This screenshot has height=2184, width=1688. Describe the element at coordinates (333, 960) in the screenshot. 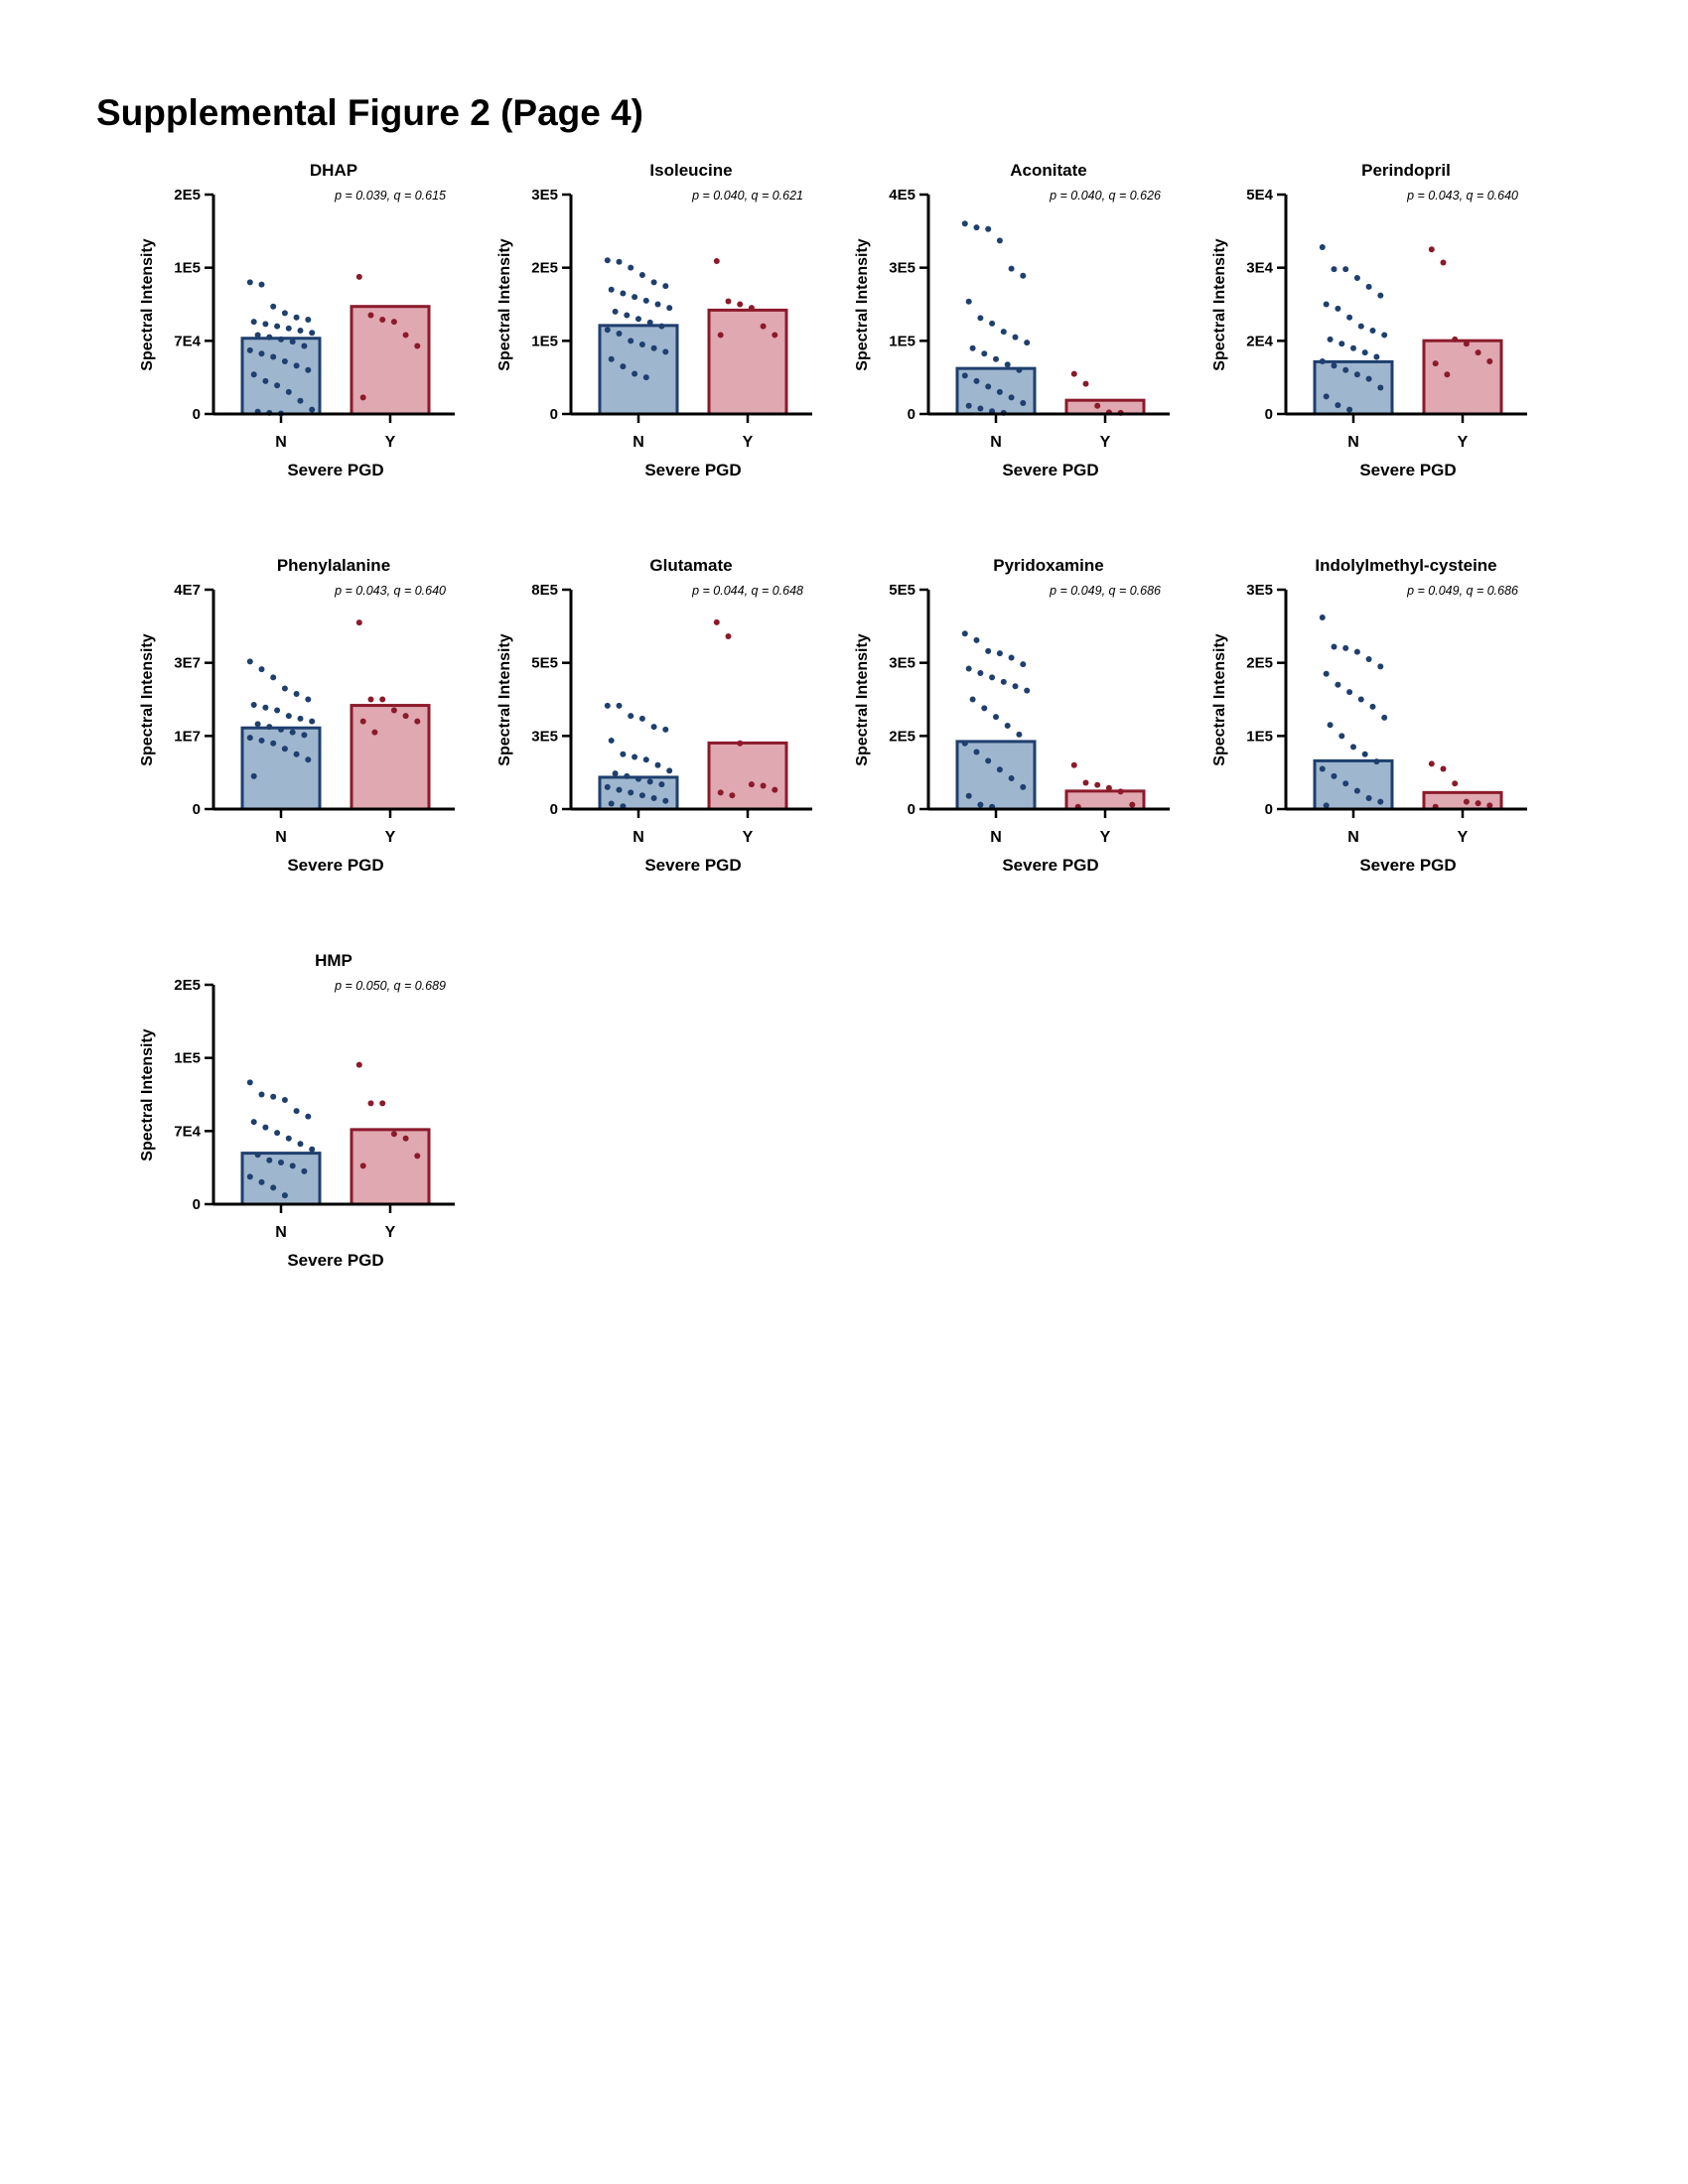

I see `chart-title: HMP` at that location.